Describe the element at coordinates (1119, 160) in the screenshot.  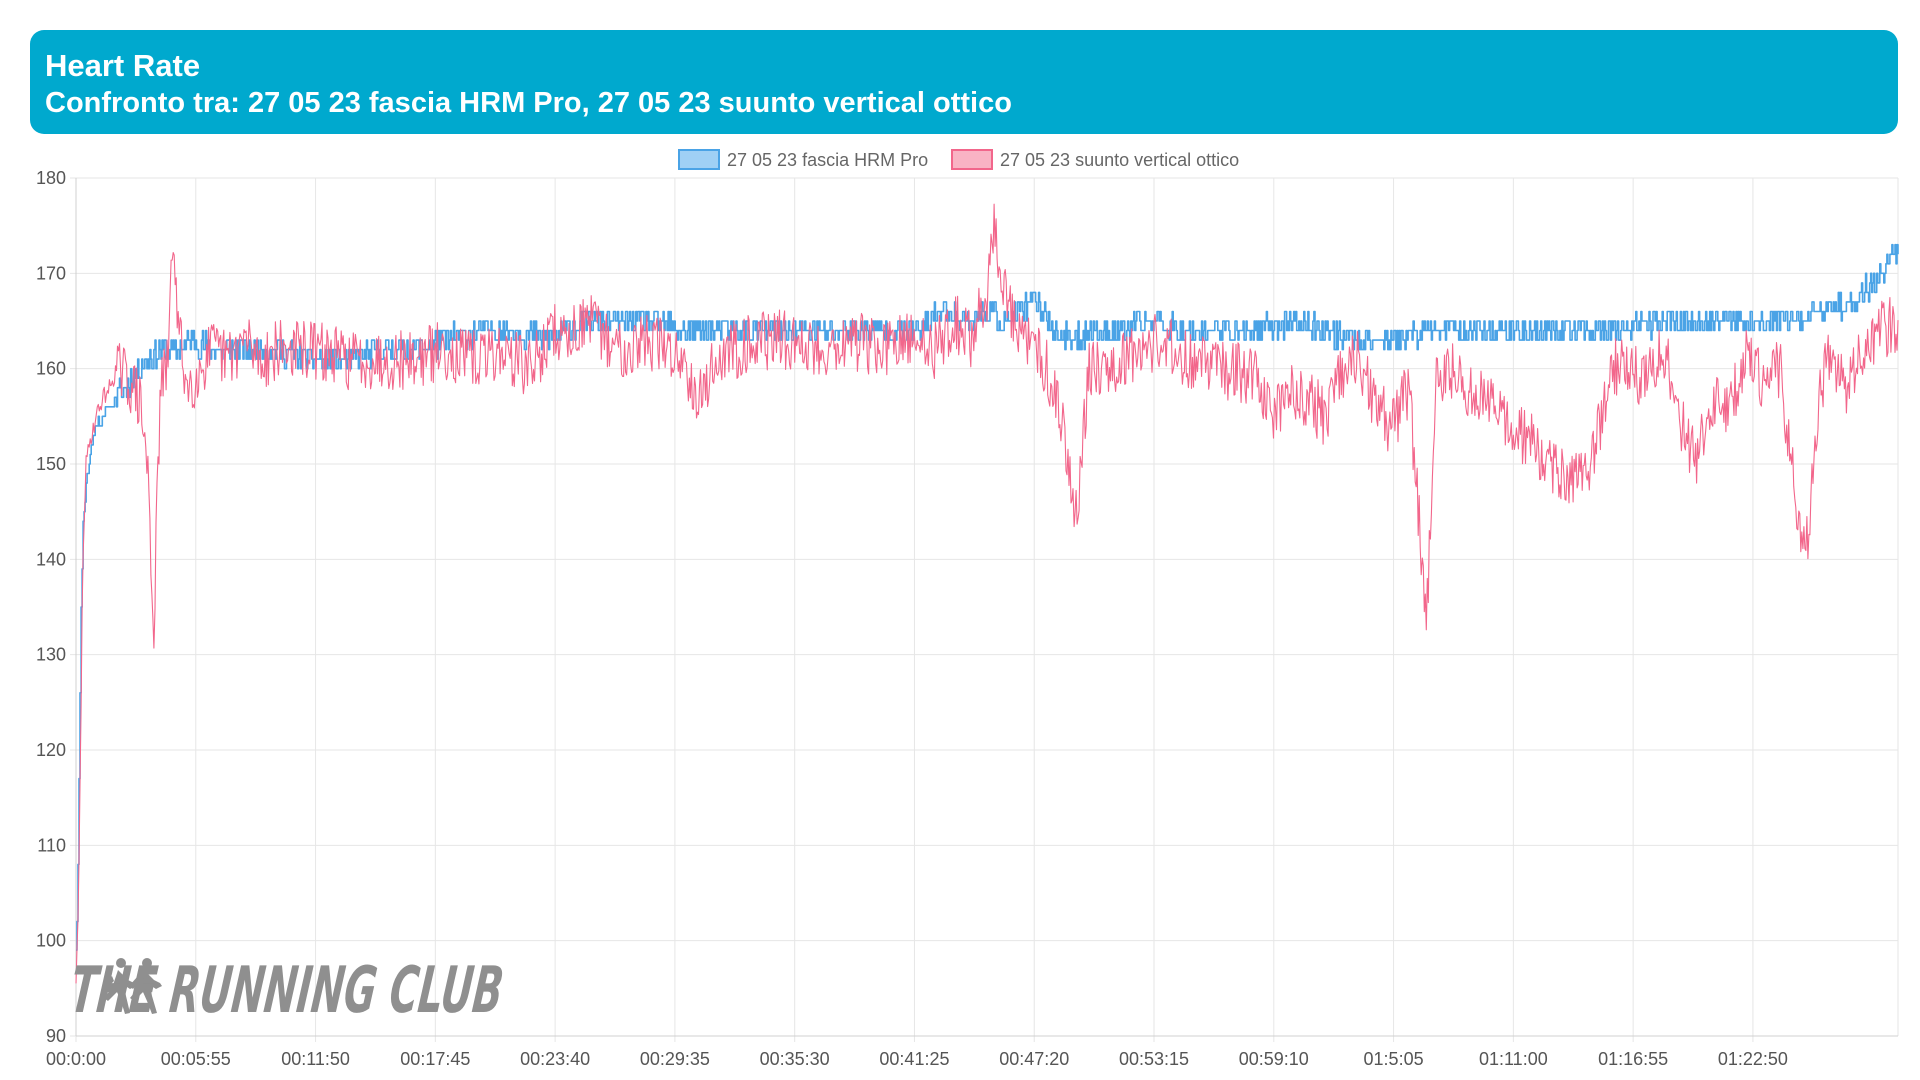
I see `legend-label-suunto: 27 05 23 suunto vertical ottico` at that location.